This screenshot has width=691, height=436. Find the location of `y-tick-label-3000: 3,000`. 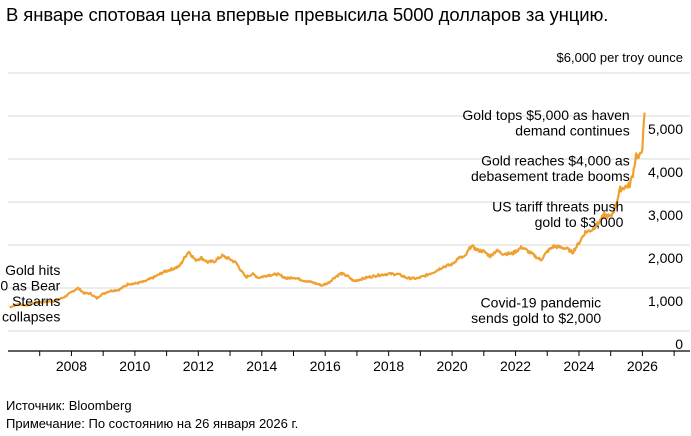

y-tick-label-3000: 3,000 is located at coordinates (665, 215).